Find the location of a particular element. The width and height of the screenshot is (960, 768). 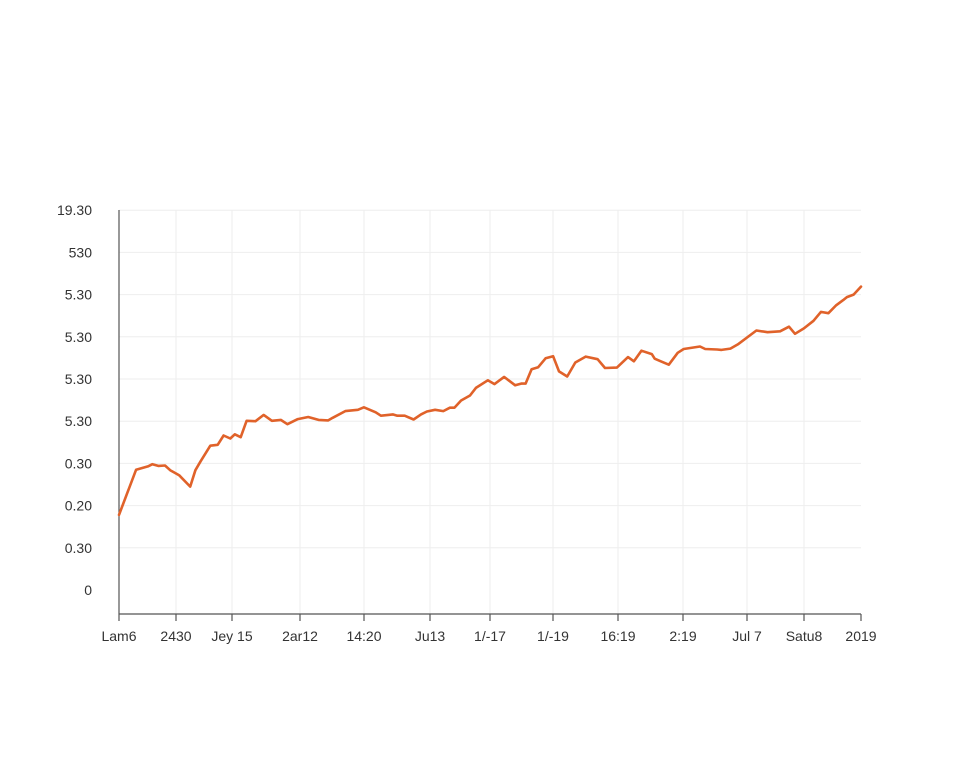

x-tick-label: 16:19 is located at coordinates (617, 636).